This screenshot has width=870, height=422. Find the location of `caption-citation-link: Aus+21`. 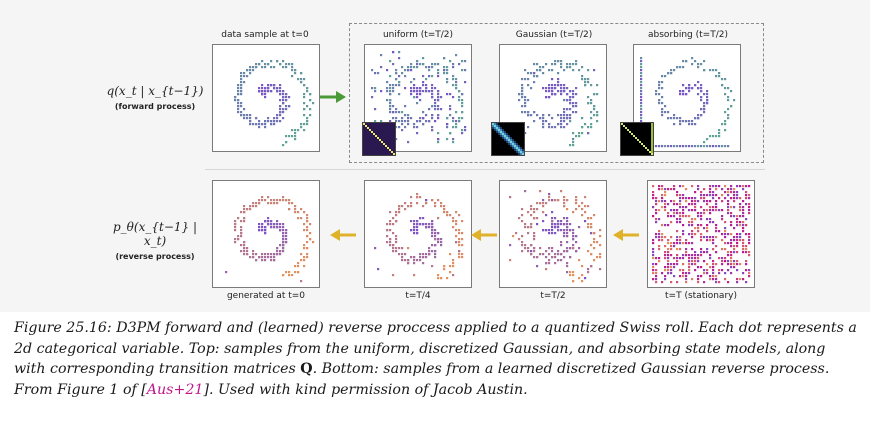

caption-citation-link: Aus+21 is located at coordinates (175, 389).